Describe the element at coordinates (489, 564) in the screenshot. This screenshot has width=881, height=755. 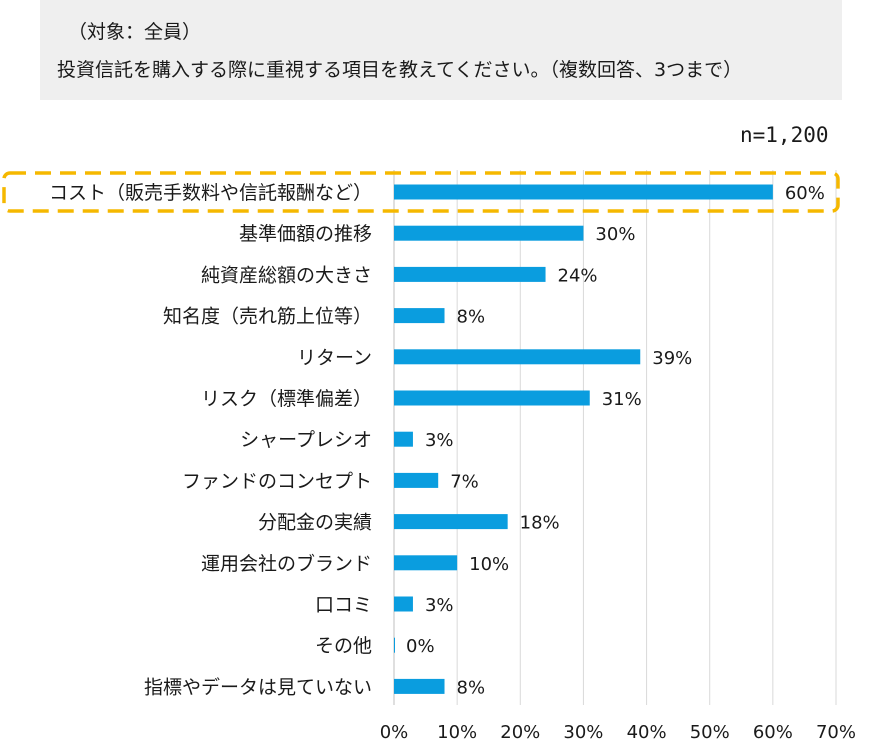
I see `value-label: 10%` at that location.